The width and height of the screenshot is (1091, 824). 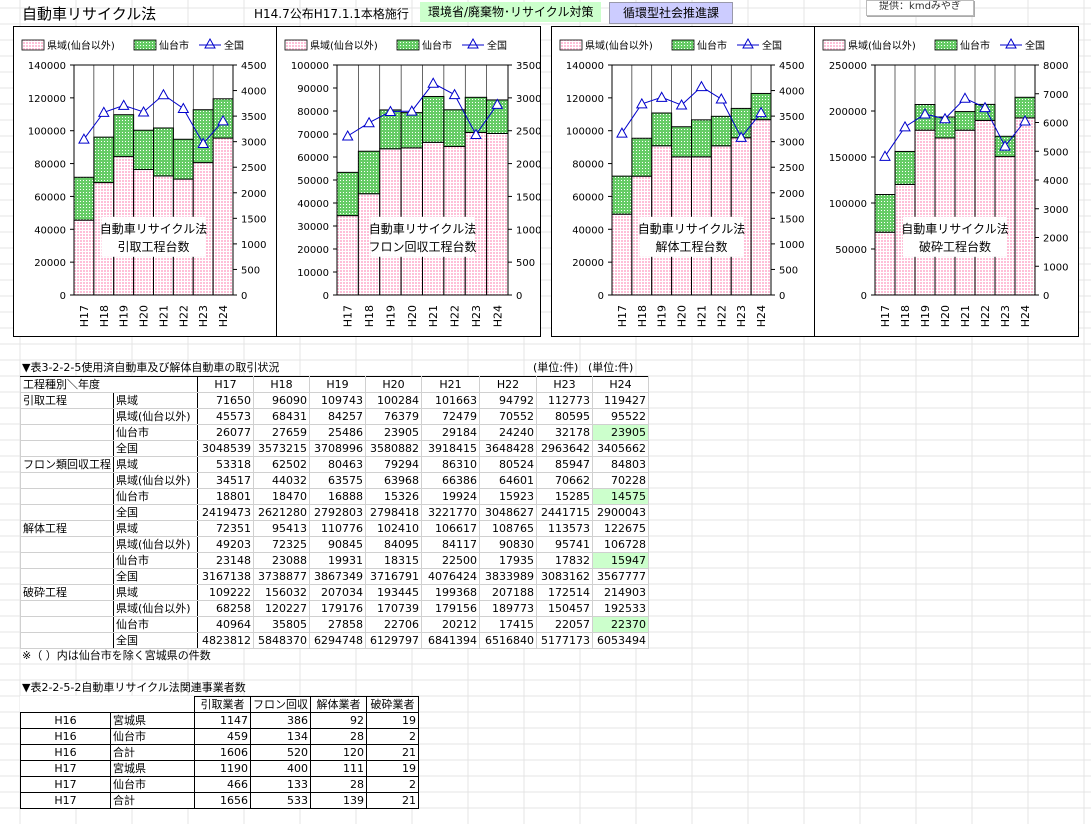 What do you see at coordinates (788, 270) in the screenshot?
I see `y2-tick-label: 500` at bounding box center [788, 270].